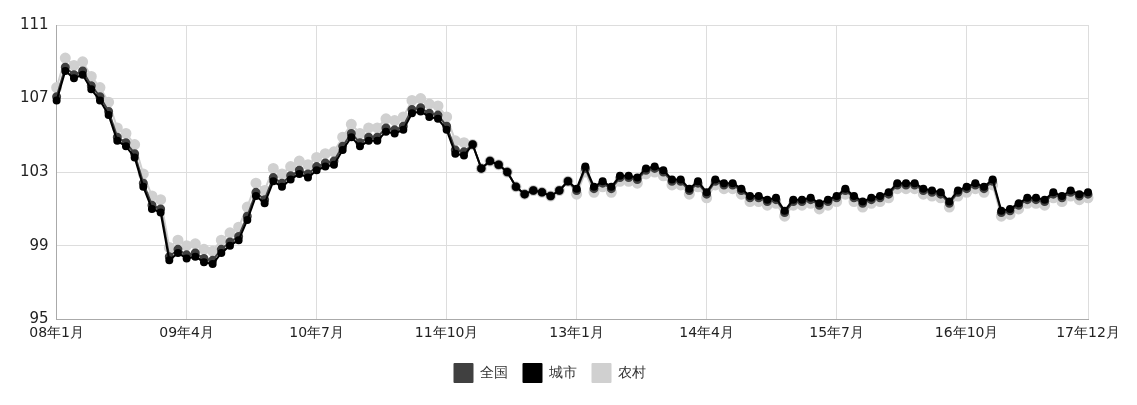  I want to click on x-tick-label: 10年7月, so click(317, 332).